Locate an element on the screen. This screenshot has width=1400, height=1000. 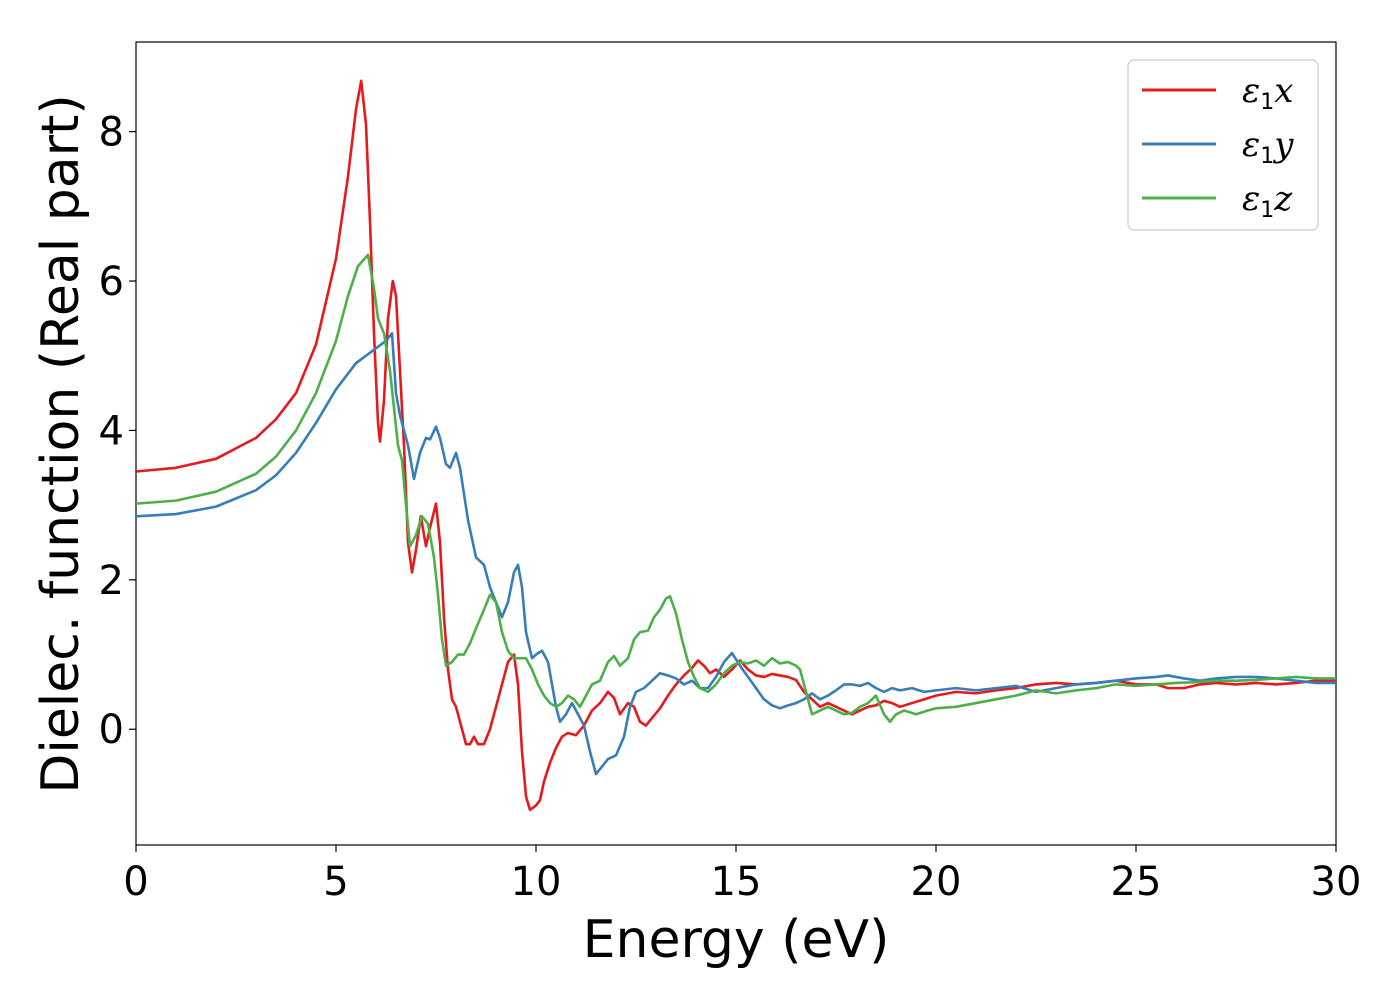
legend-label-y: ε1y is located at coordinates (1268, 147).